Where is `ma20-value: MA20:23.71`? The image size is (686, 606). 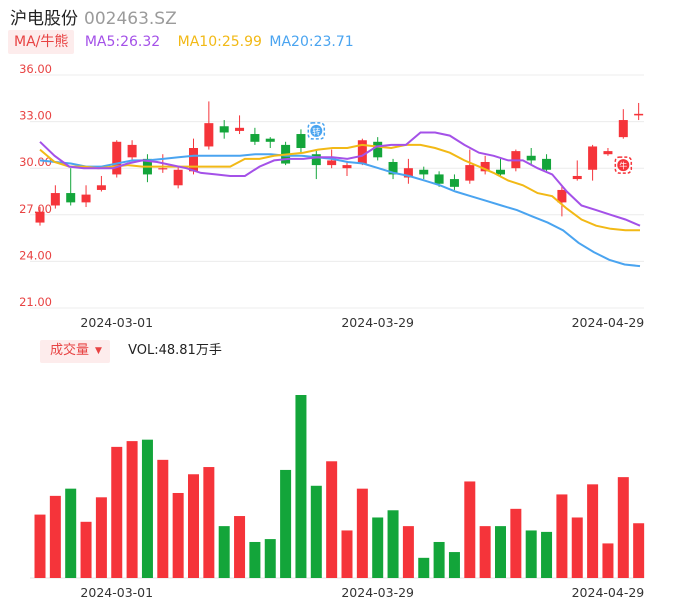 ma20-value: MA20:23.71 is located at coordinates (311, 42).